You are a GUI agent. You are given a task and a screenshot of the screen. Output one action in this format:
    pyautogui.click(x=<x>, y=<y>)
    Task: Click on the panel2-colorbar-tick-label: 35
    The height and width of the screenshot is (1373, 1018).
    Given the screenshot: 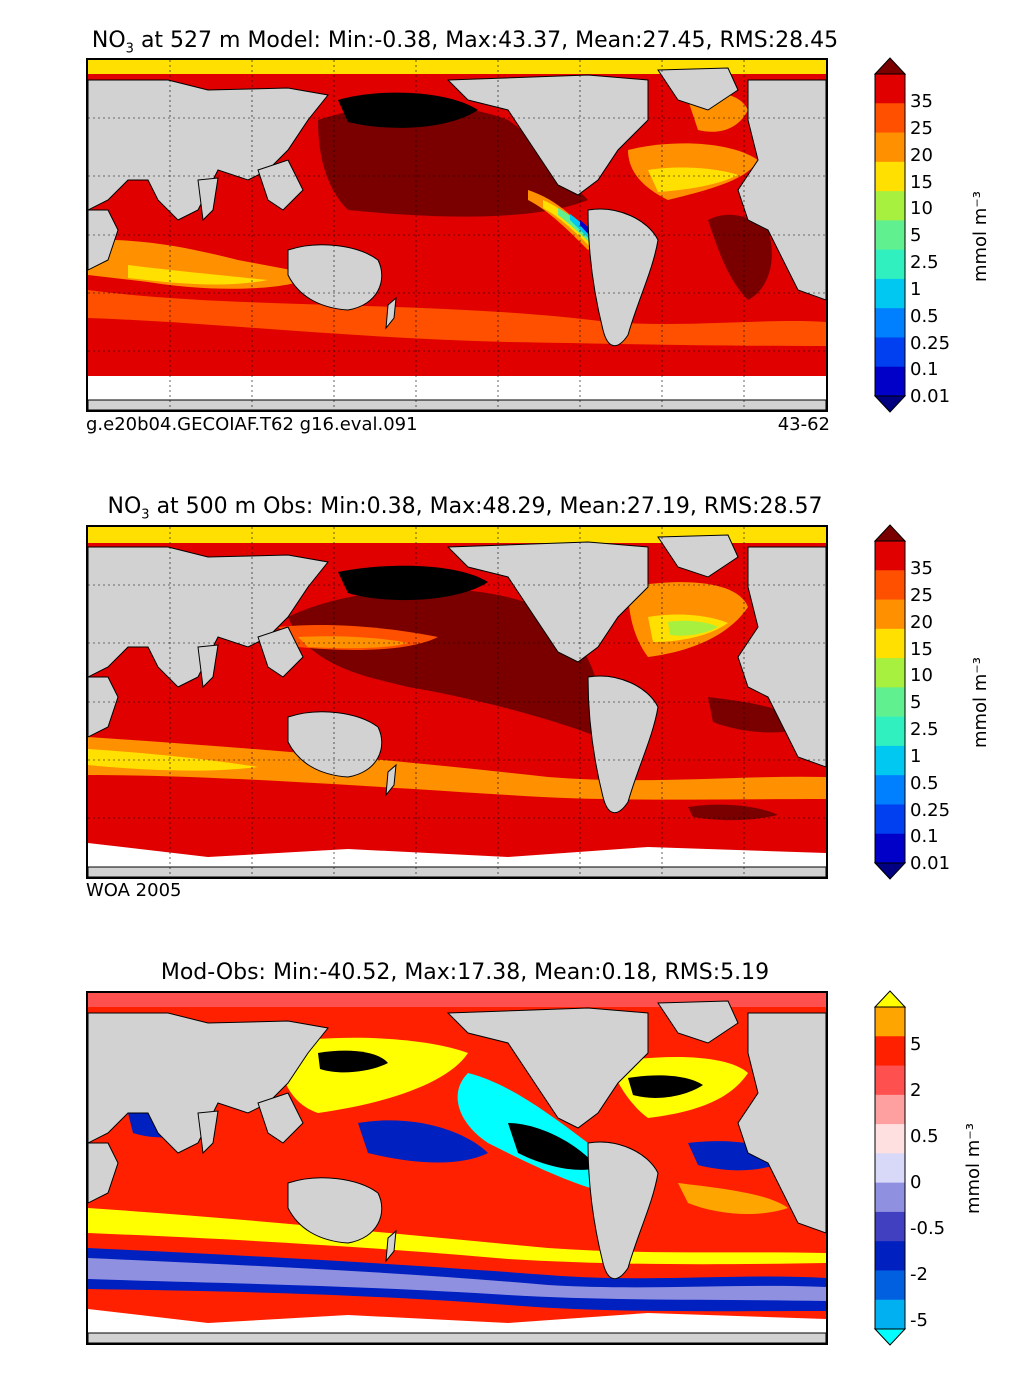 What is the action you would take?
    pyautogui.click(x=921, y=569)
    